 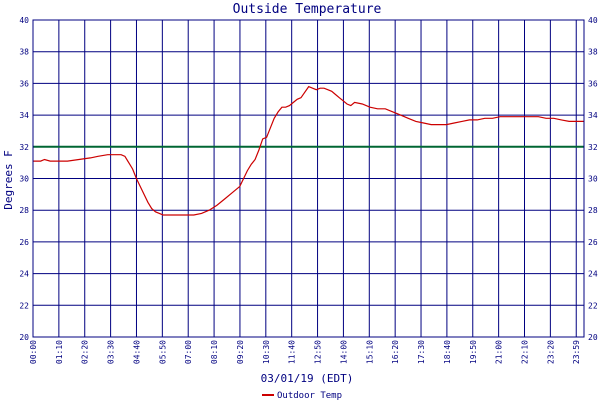 What do you see at coordinates (447, 352) in the screenshot?
I see `x-tick-label: 18:40` at bounding box center [447, 352].